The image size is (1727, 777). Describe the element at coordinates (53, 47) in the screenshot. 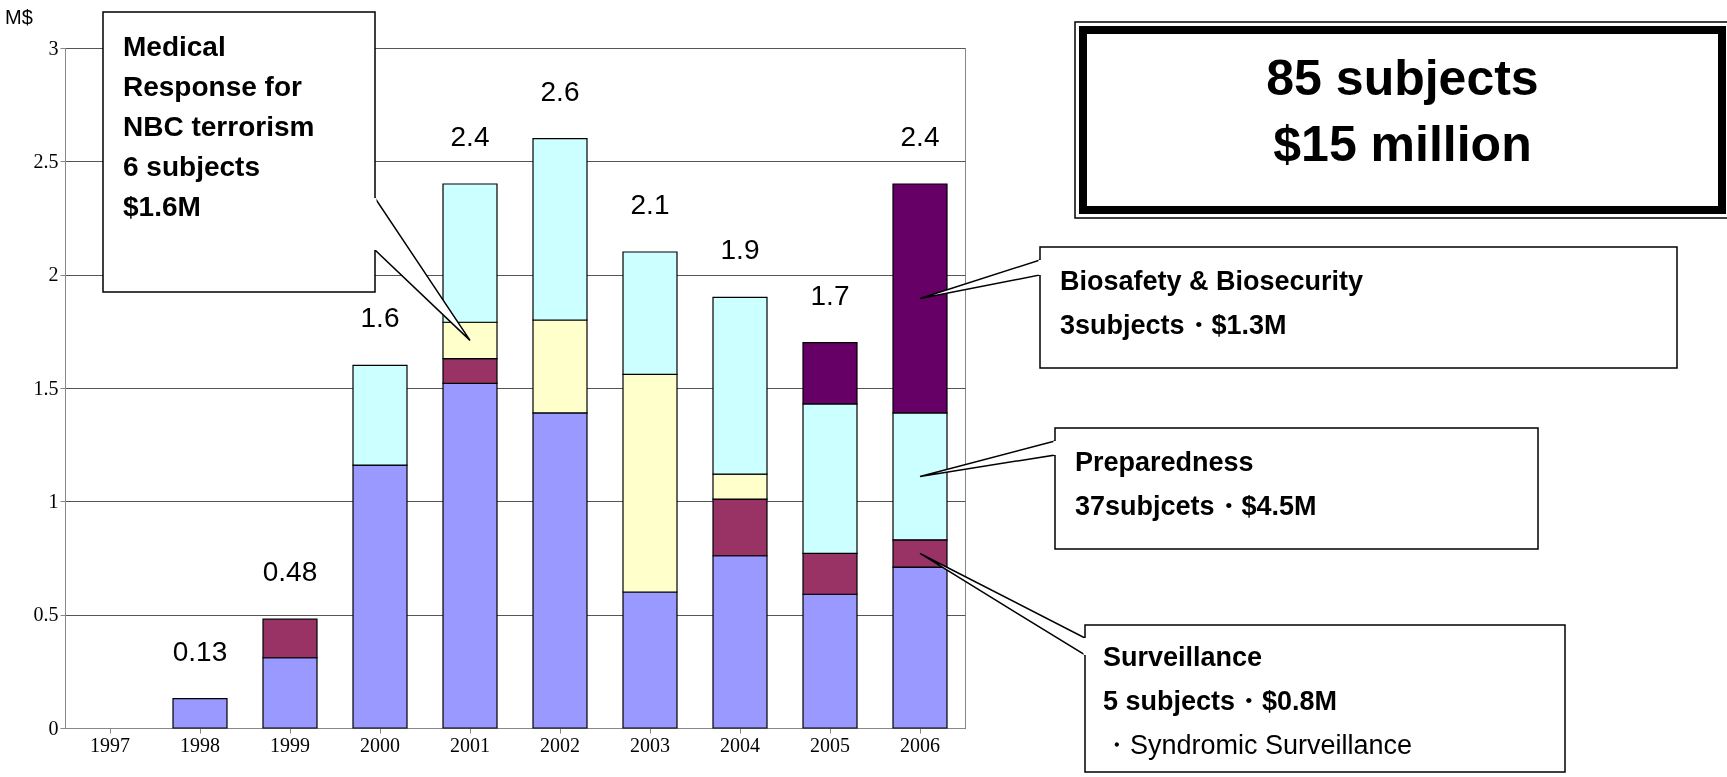

I see `y-tick-label: 3` at that location.